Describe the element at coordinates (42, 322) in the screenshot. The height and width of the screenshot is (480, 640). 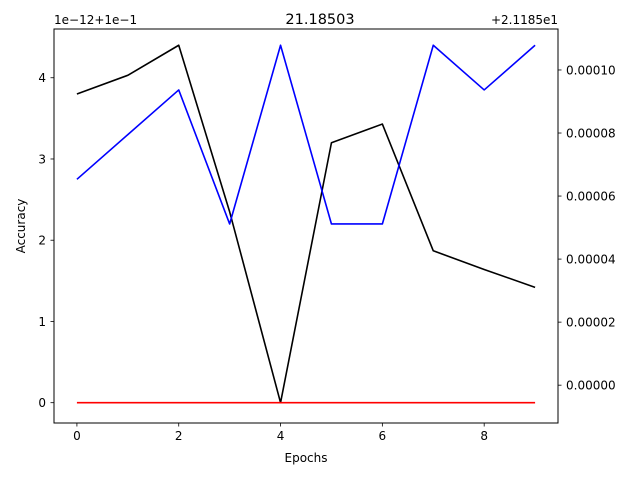
I see `left-y-tick-label: 1` at that location.